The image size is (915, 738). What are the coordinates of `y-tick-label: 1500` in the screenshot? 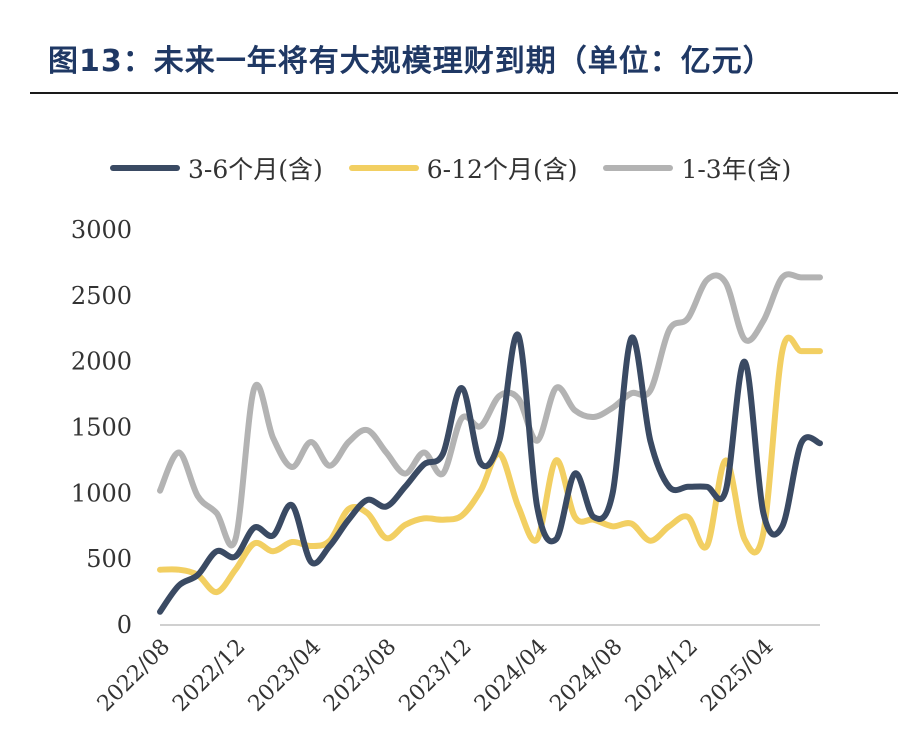 It's located at (101, 428).